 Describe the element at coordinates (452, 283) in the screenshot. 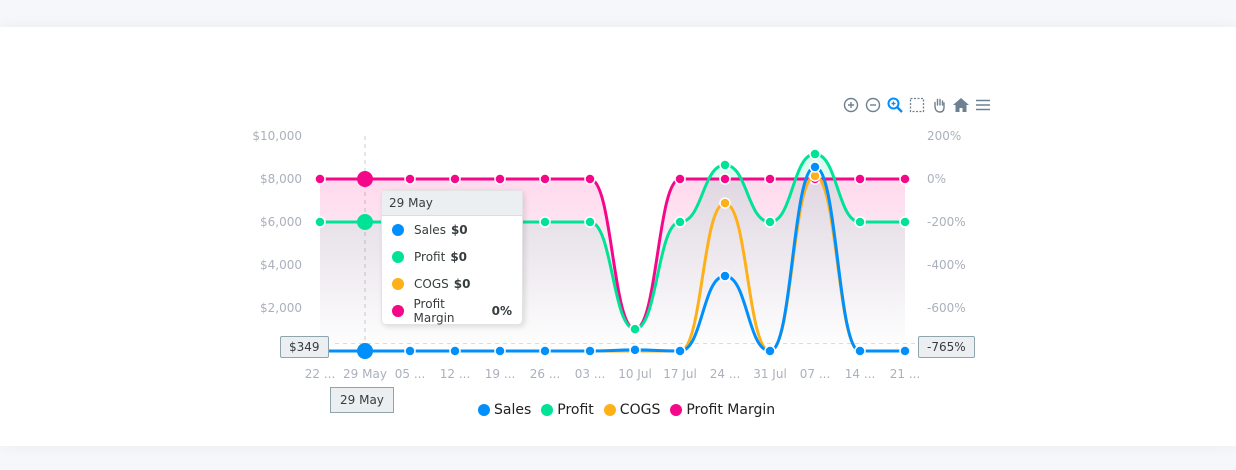

I see `tooltip-row-cogs: COGS $0` at that location.